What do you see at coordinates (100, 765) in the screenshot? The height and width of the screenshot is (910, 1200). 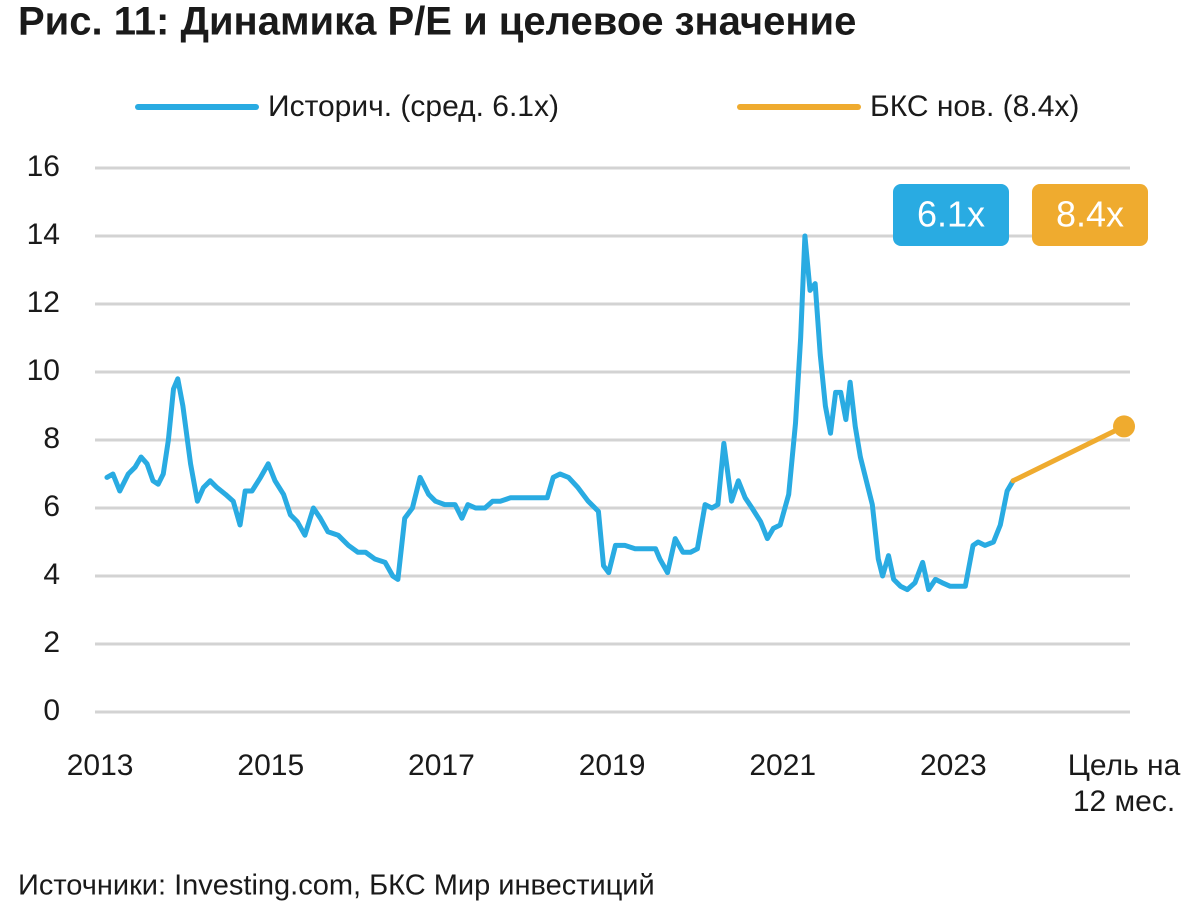 I see `x-tick-label: 2013` at bounding box center [100, 765].